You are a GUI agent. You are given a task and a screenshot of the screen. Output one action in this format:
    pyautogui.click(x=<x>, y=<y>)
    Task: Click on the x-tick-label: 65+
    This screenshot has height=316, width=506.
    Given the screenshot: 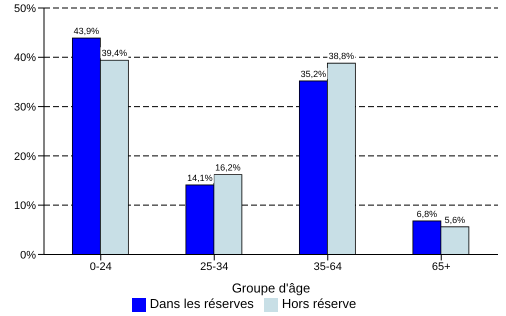 What is the action you would take?
    pyautogui.click(x=441, y=267)
    